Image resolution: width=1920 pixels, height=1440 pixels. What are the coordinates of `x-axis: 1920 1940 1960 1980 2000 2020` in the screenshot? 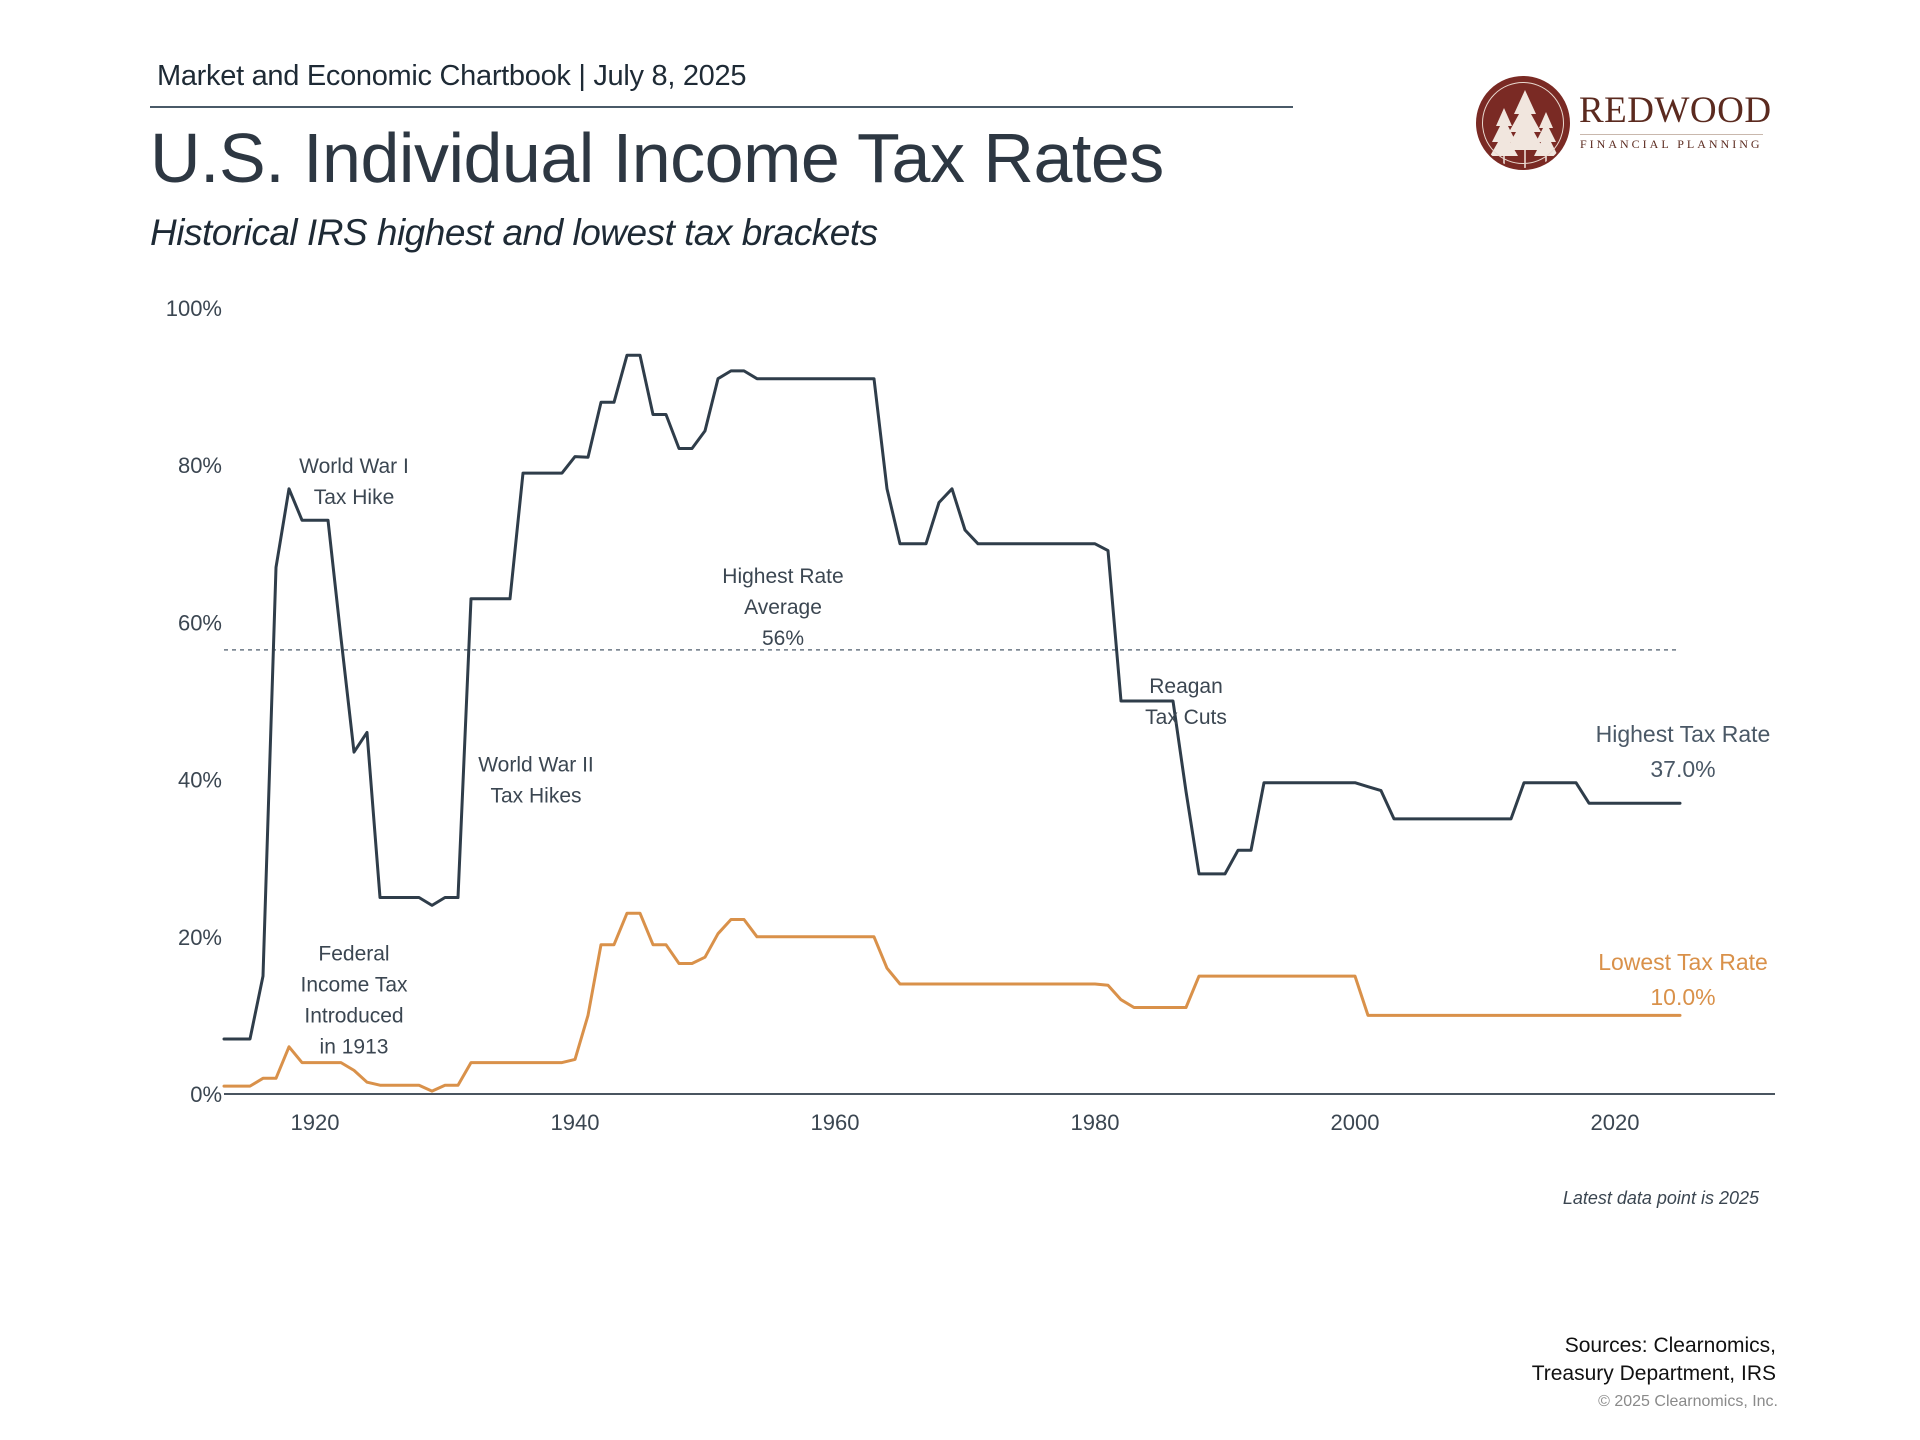 It's located at (965, 1122).